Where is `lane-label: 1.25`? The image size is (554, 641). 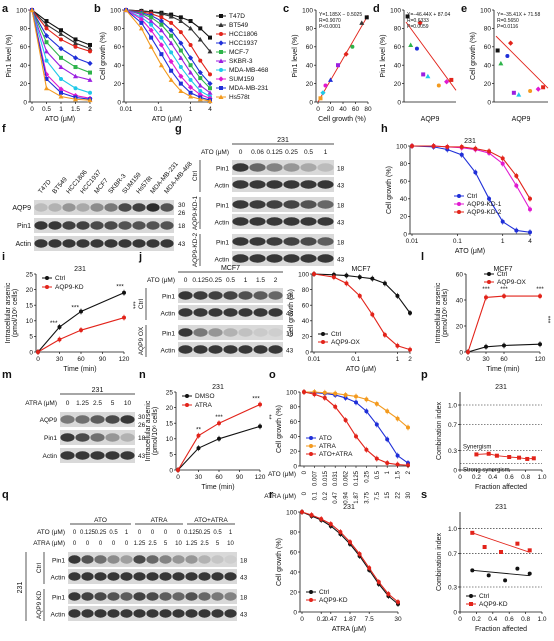 lane-label: 1.25 is located at coordinates (140, 544).